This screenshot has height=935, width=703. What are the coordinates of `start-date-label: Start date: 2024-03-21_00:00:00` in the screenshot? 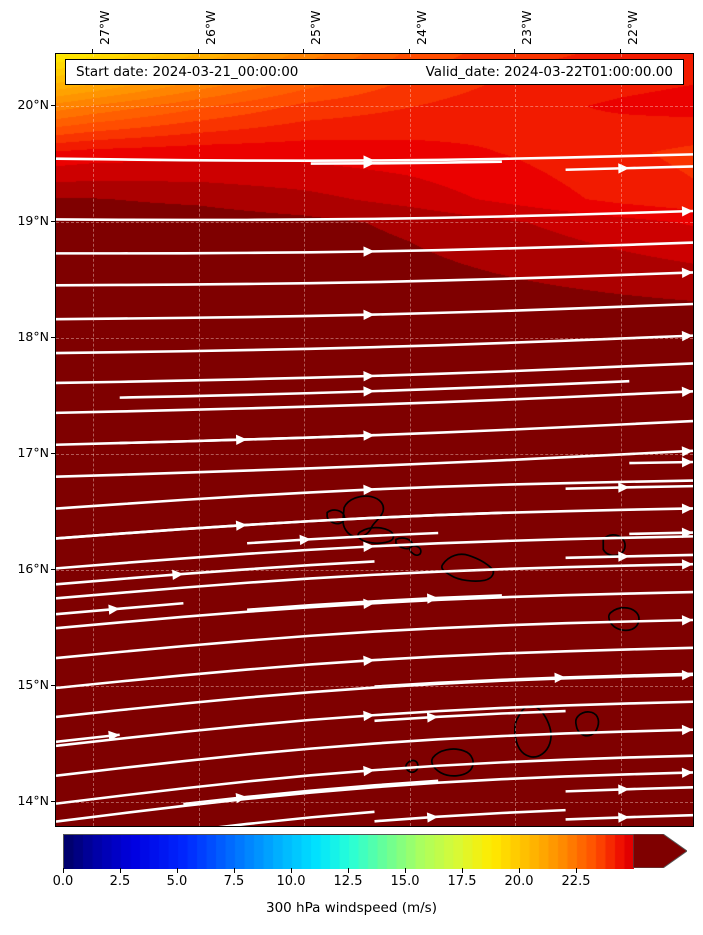 It's located at (187, 72).